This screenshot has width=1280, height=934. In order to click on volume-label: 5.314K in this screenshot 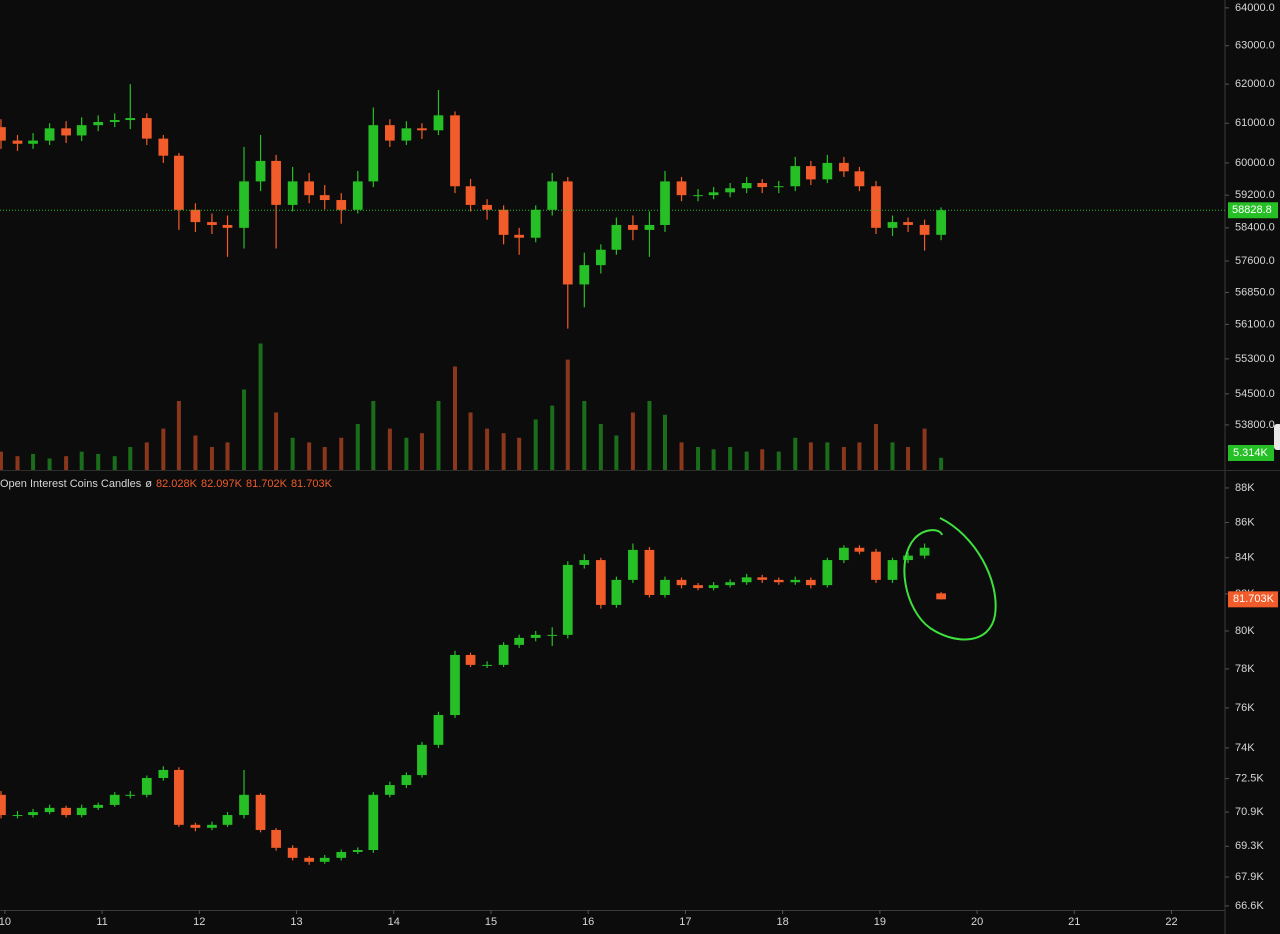, I will do `click(1251, 453)`.